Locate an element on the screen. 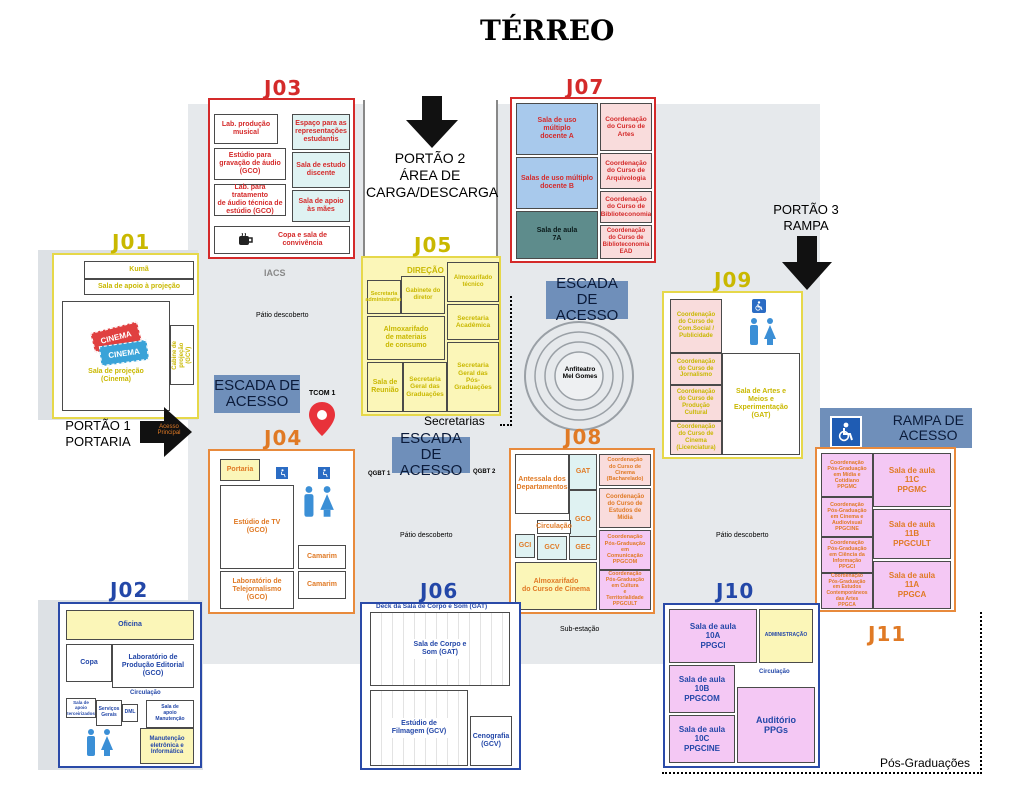 This screenshot has height=807, width=1027. room-estudio-tv: Estúdio de TV (GCO) is located at coordinates (257, 527).